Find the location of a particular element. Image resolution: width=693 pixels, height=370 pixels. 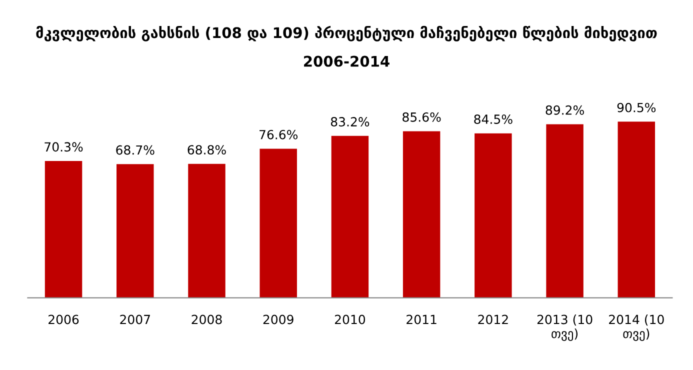

x-tick-label: 2006 is located at coordinates (63, 319).